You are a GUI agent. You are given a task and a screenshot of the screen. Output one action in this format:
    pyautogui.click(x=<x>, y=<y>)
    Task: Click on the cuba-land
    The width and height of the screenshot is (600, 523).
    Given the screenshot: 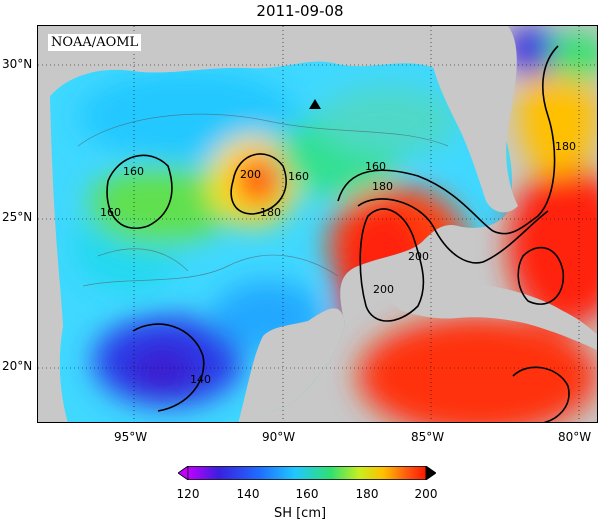 What is the action you would take?
    pyautogui.click(x=494, y=316)
    